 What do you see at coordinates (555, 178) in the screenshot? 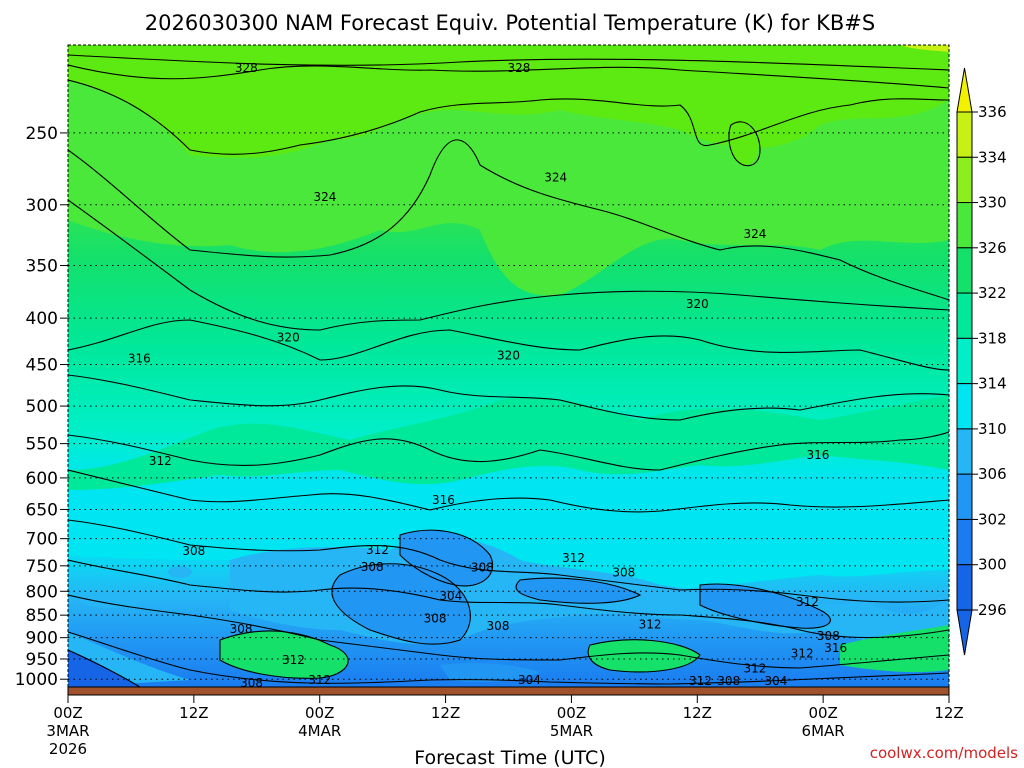
I see `contour-label: 324` at bounding box center [555, 178].